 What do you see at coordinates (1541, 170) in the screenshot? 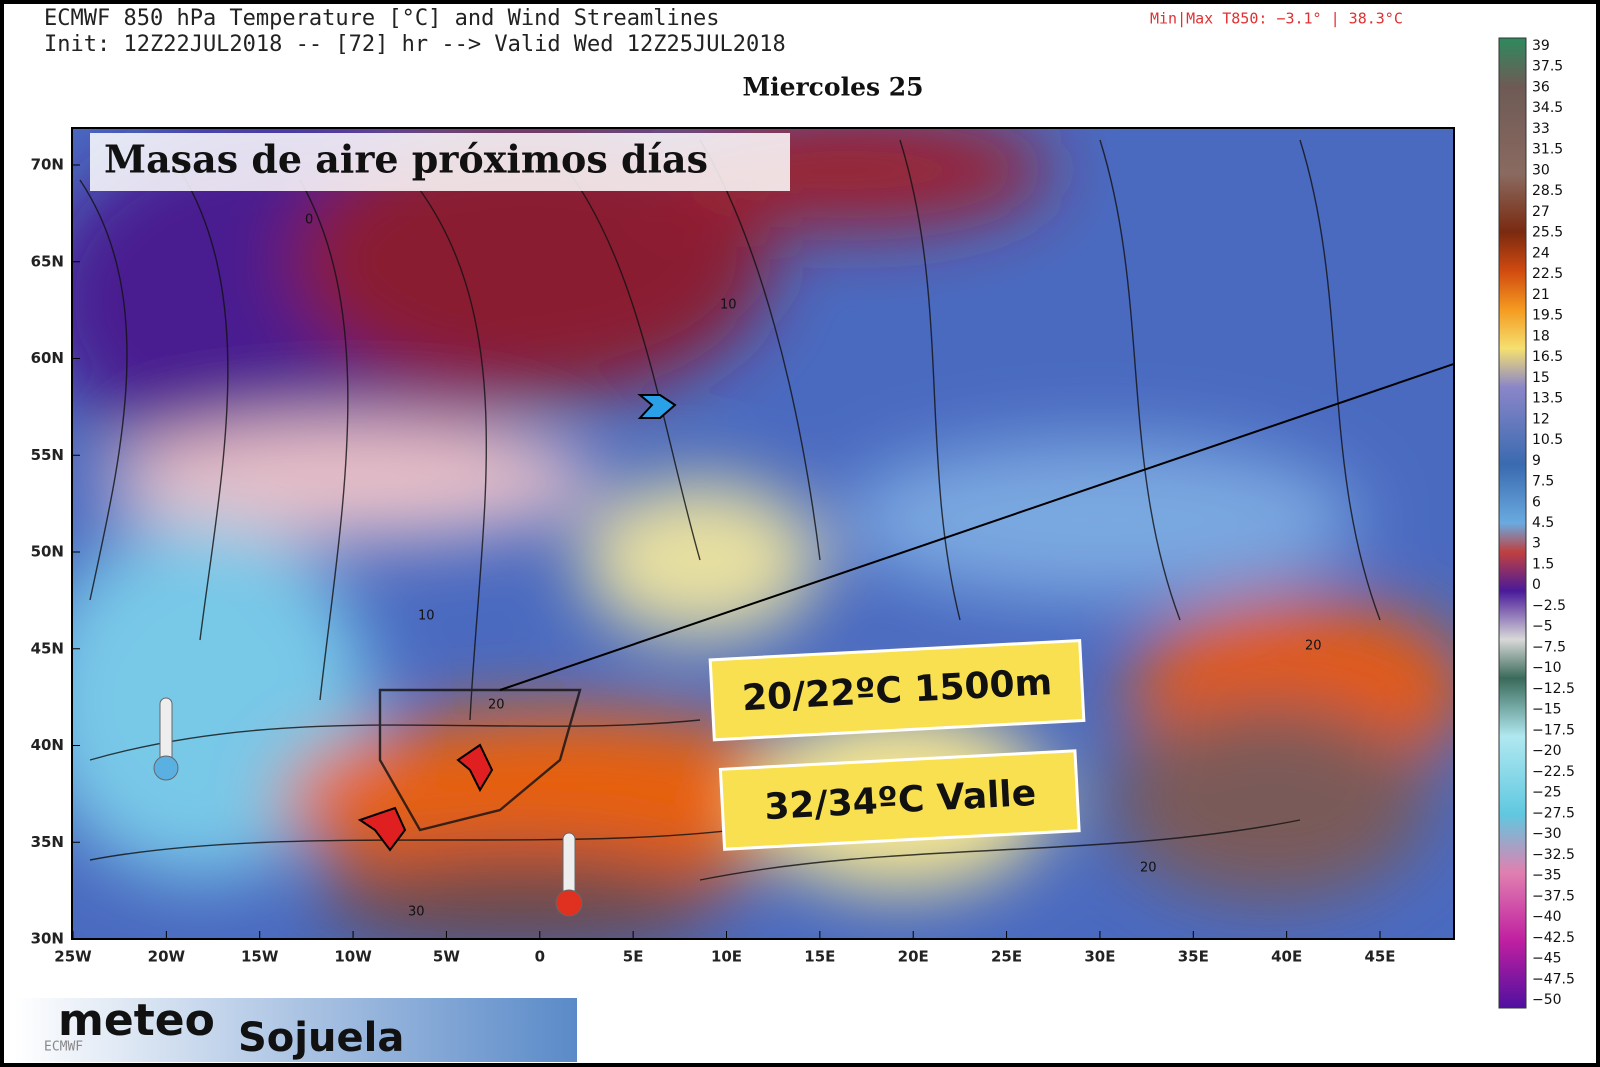
I see `colorbar-label: 30` at bounding box center [1541, 170].